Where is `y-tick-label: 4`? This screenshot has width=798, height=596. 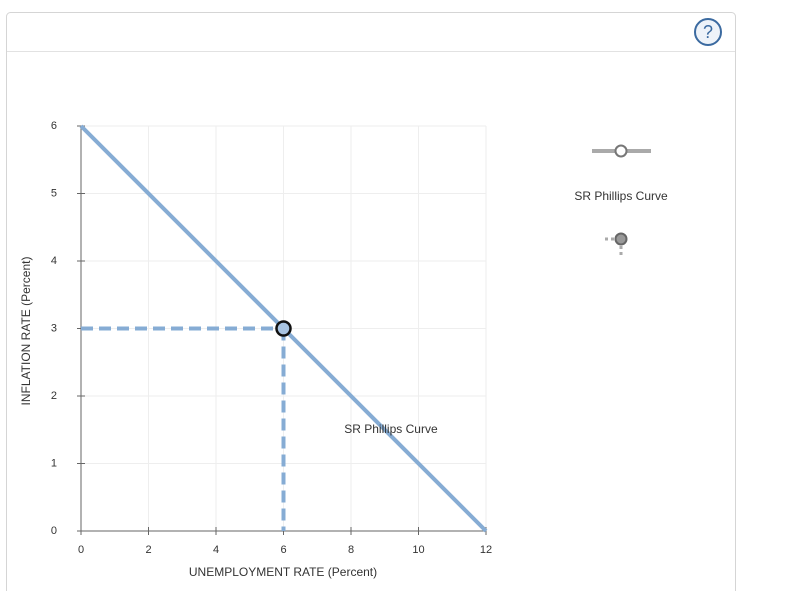 y-tick-label: 4 is located at coordinates (54, 261).